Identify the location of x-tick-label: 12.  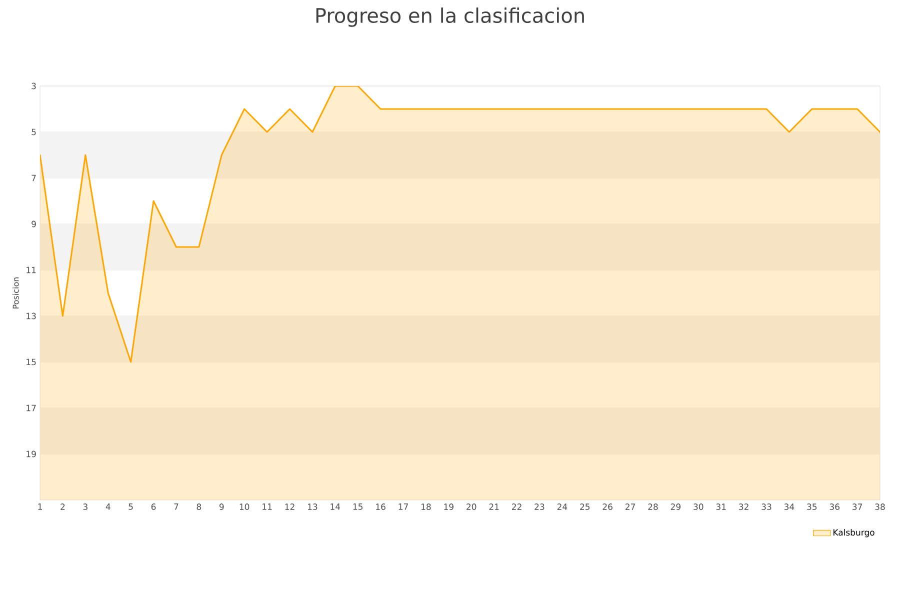
(289, 507).